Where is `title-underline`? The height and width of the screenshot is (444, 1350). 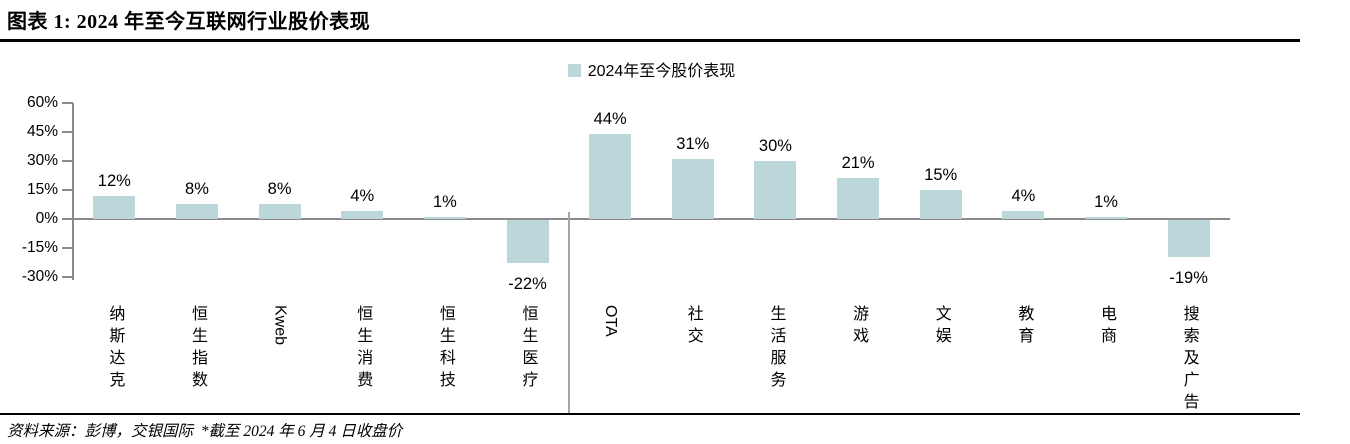
title-underline is located at coordinates (650, 40).